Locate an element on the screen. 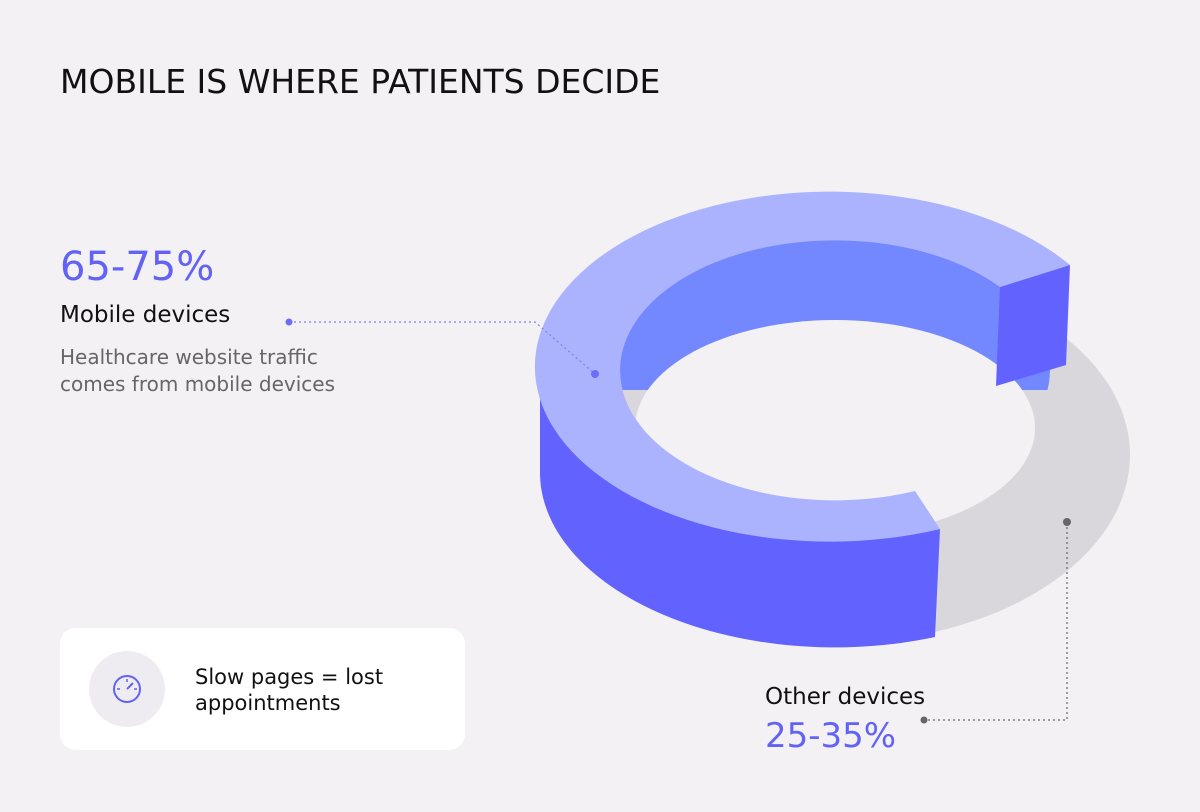  other-leader is located at coordinates (996, 621).